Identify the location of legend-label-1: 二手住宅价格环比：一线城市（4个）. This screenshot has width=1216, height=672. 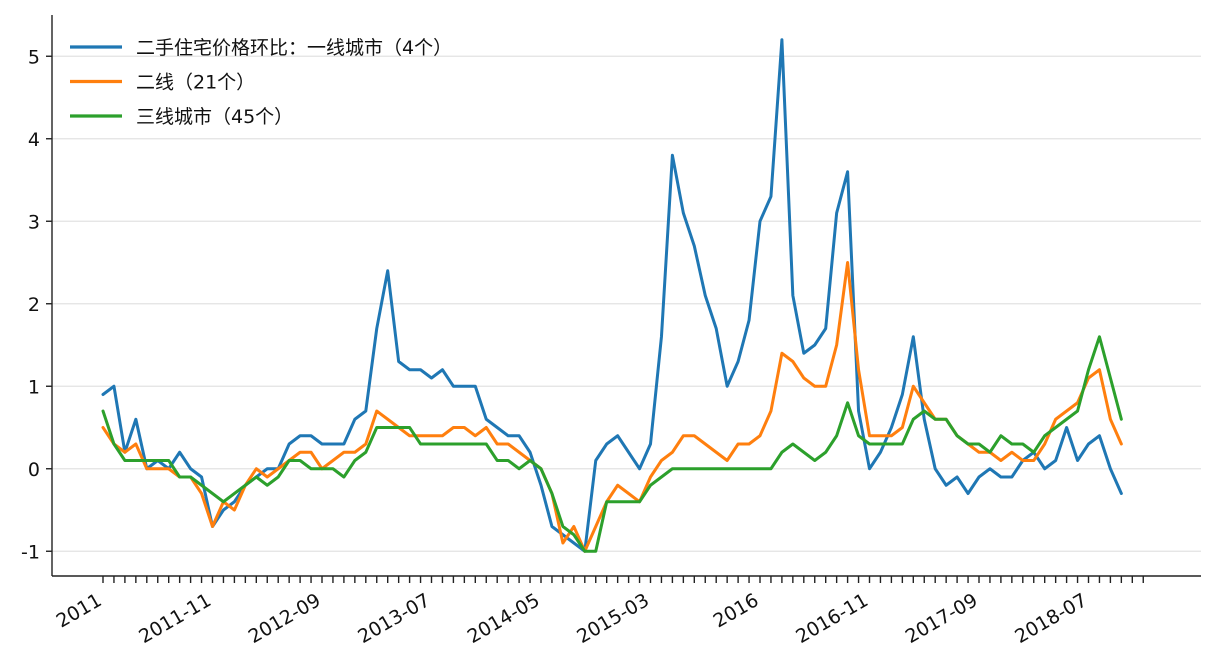
(294, 48).